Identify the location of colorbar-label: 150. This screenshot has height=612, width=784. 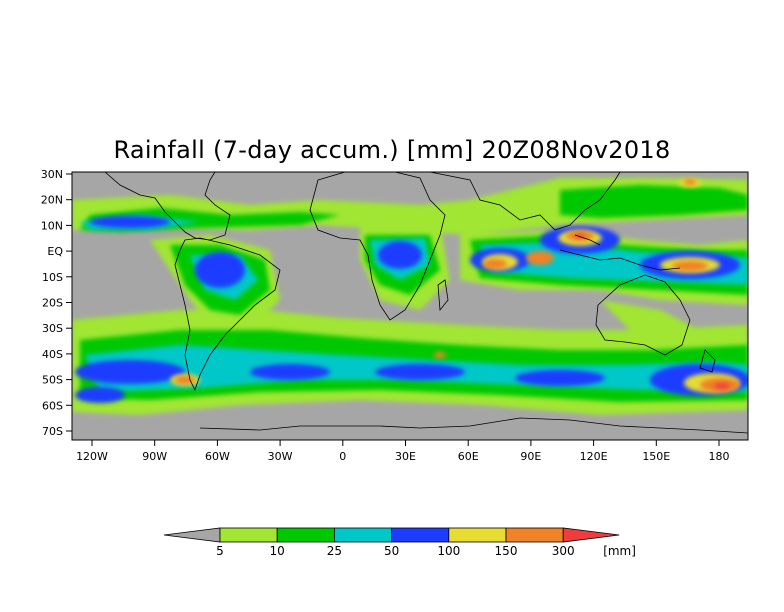
(506, 551).